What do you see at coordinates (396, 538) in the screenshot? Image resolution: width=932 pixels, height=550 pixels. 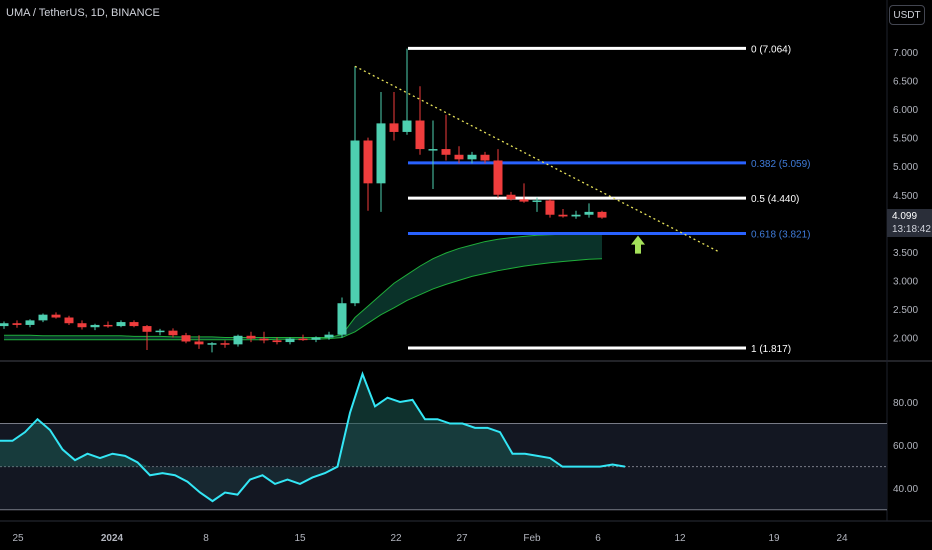 I see `time-tick-label: 22` at bounding box center [396, 538].